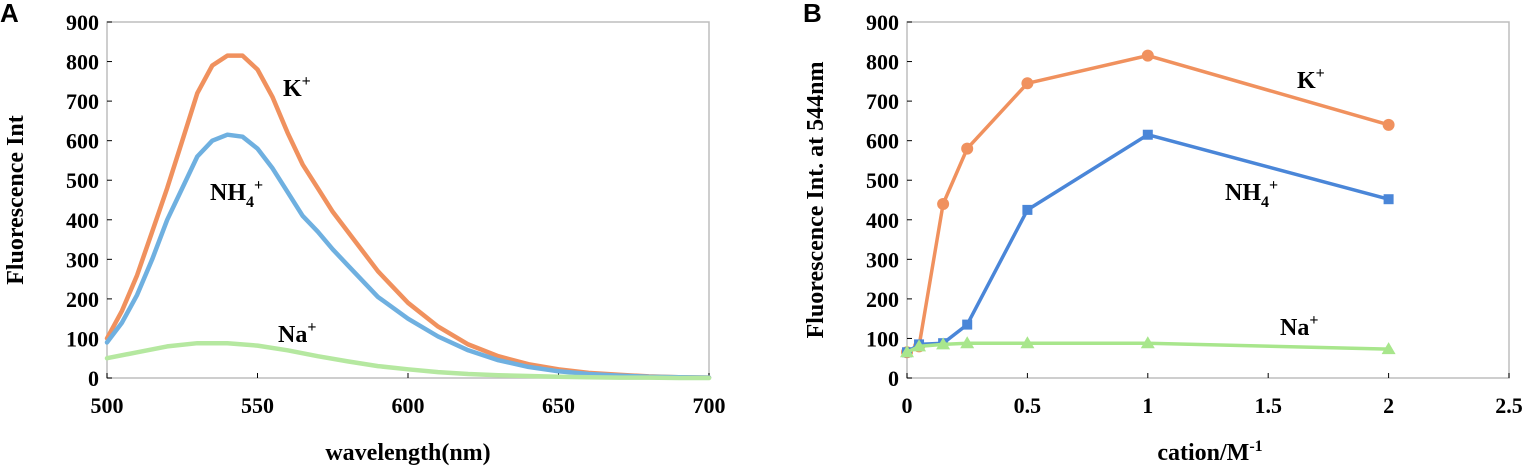 The width and height of the screenshot is (1525, 473). I want to click on panel-a-x-axis: 500 550 600 650 700, so click(408, 395).